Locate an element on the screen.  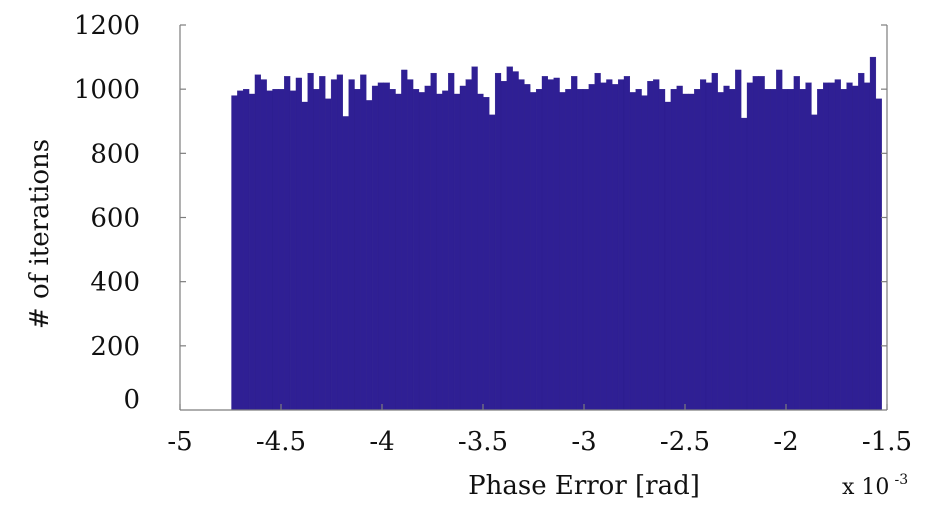
x-tick-label: -3 is located at coordinates (583, 442).